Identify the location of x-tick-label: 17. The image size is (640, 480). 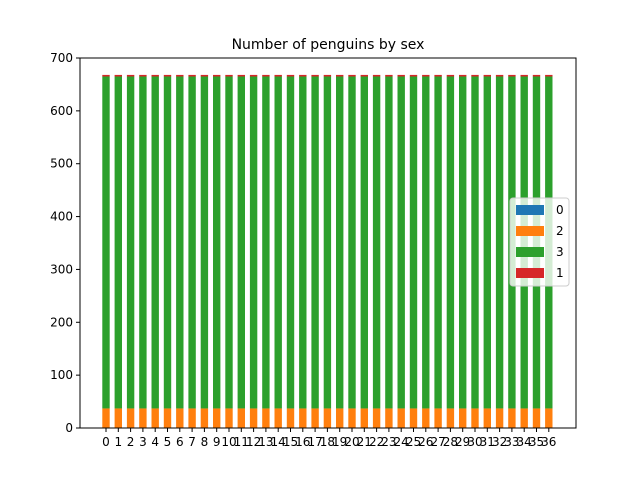
(314, 442).